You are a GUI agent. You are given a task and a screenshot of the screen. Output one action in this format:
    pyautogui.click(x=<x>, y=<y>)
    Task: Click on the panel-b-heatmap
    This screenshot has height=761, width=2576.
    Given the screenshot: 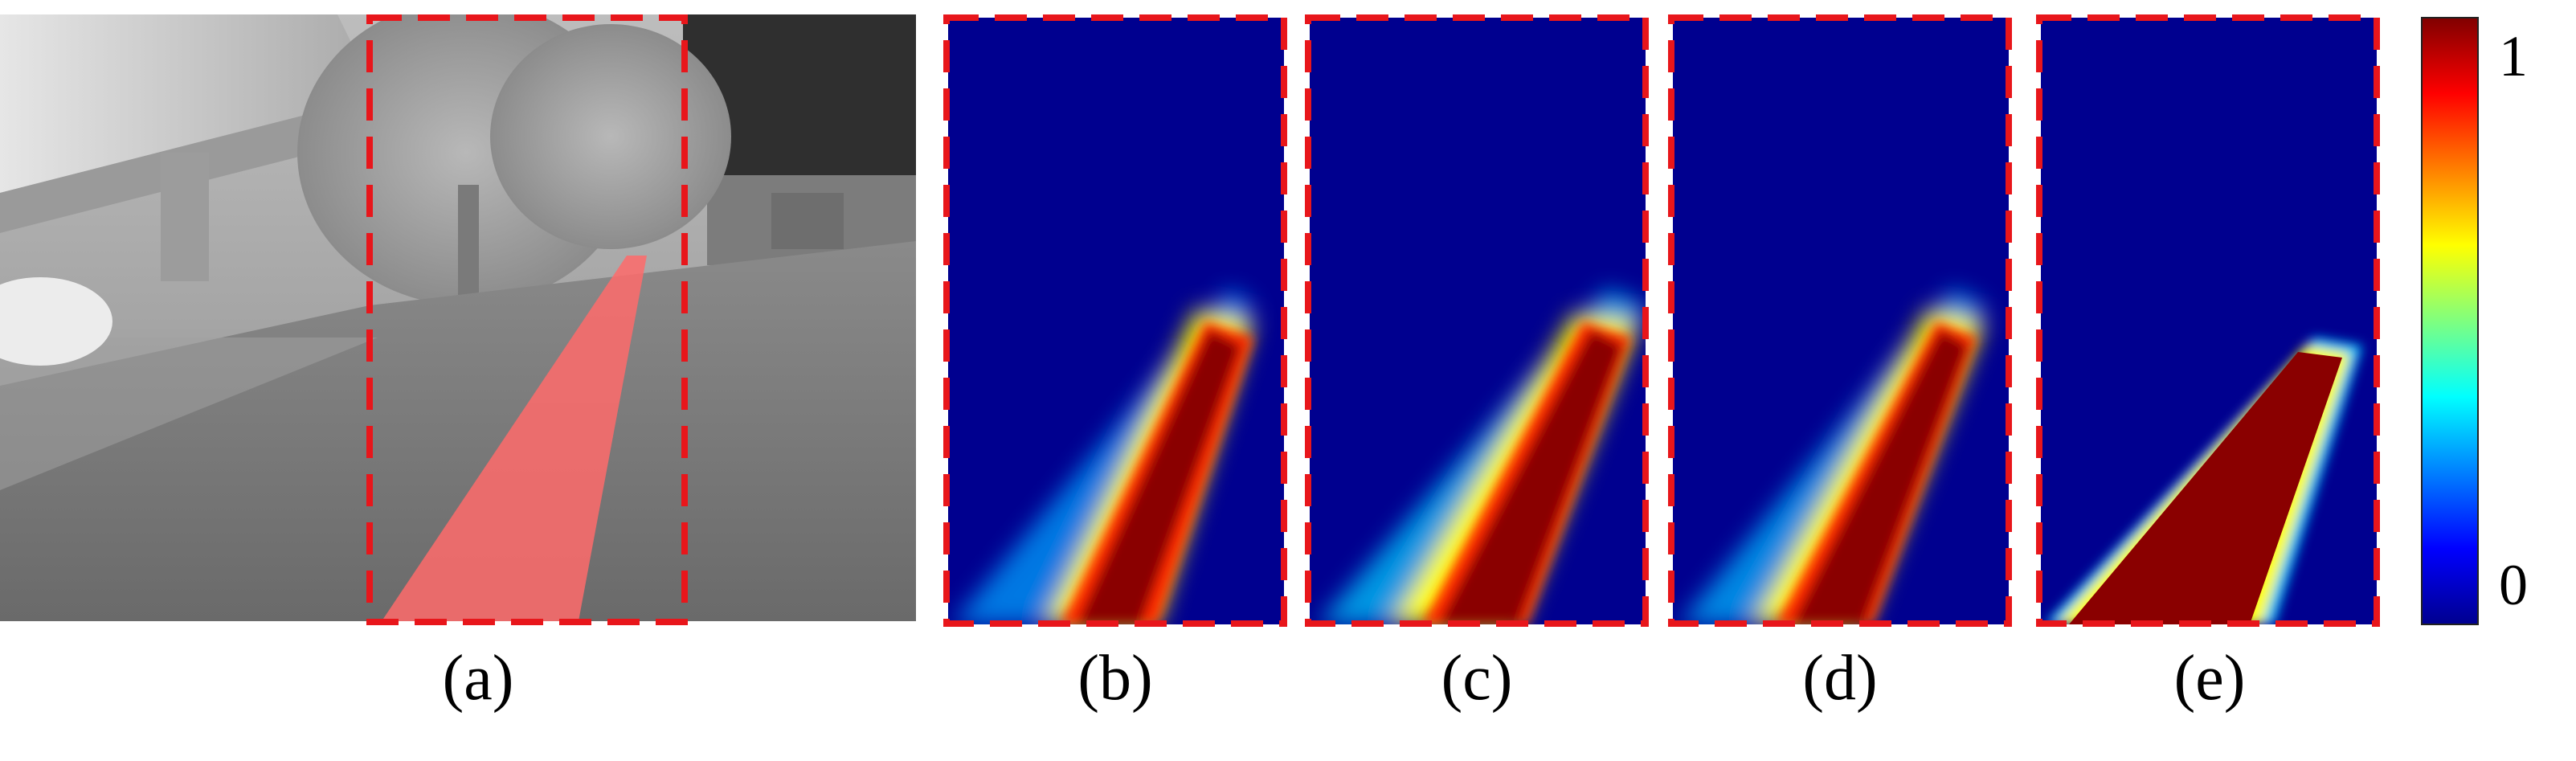 What is the action you would take?
    pyautogui.click(x=1116, y=321)
    